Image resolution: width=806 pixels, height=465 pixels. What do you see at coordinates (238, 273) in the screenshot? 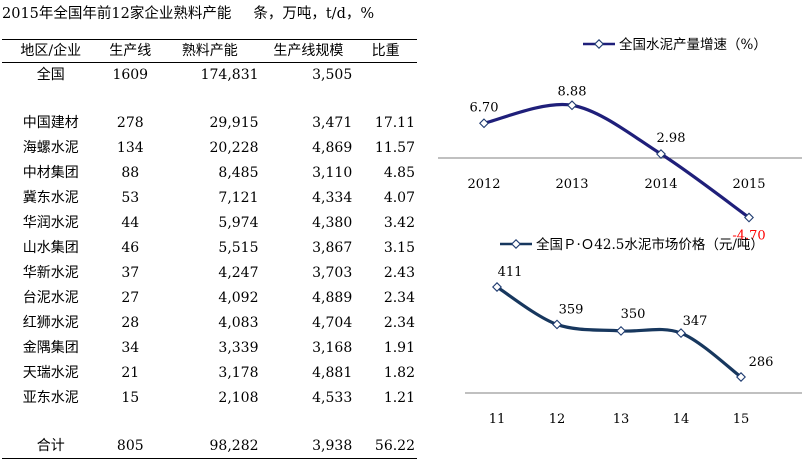
I see `cell-capacity: 4,247` at bounding box center [238, 273].